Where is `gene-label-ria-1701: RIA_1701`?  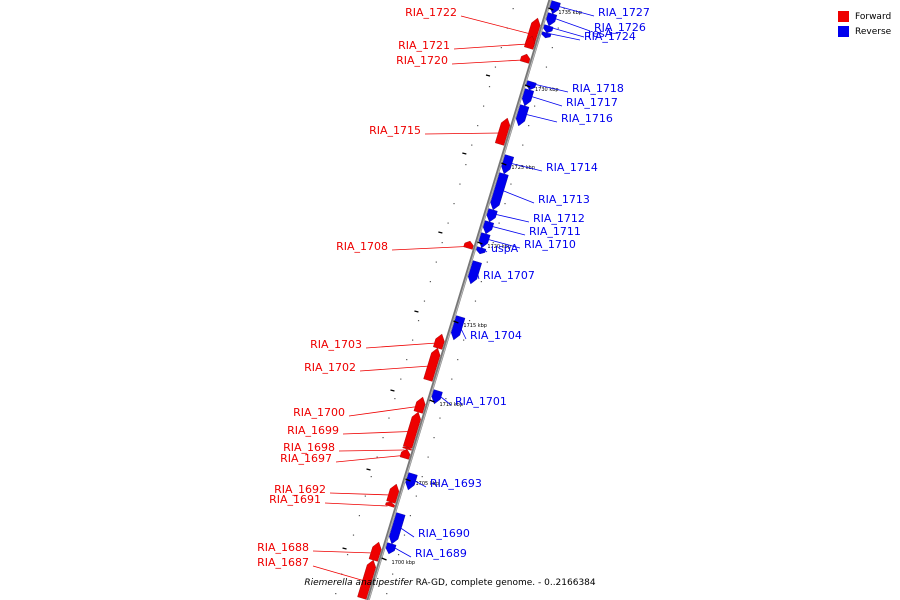
gene-label-ria-1701: RIA_1701 is located at coordinates (481, 401).